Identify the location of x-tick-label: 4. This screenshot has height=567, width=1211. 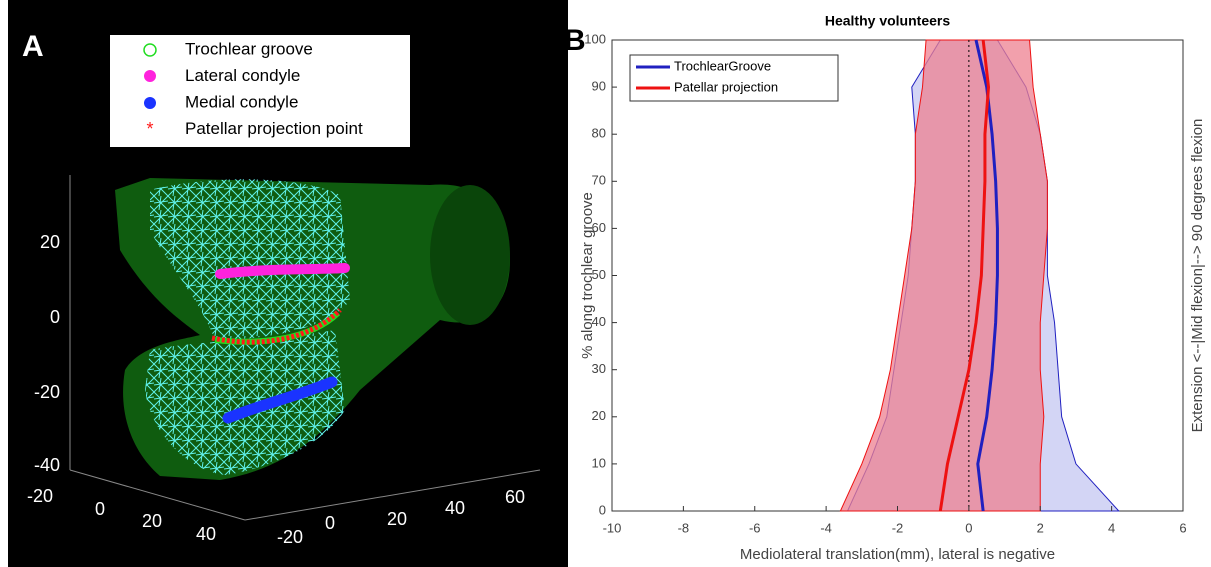
(1111, 527).